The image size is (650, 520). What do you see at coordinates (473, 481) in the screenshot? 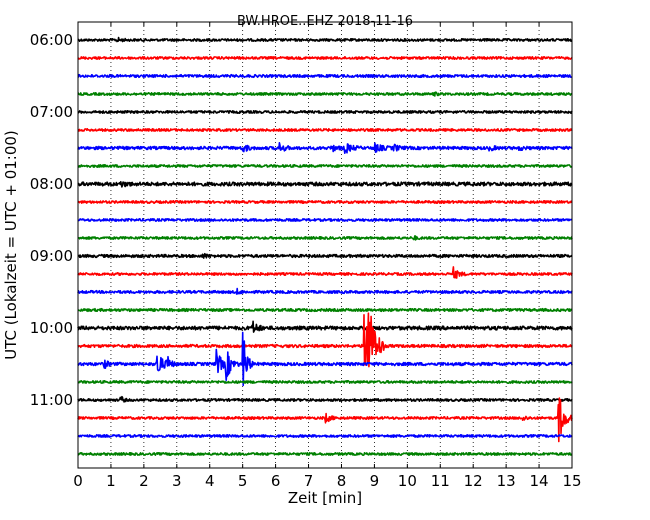
I see `x-tick-label: 12` at bounding box center [473, 481].